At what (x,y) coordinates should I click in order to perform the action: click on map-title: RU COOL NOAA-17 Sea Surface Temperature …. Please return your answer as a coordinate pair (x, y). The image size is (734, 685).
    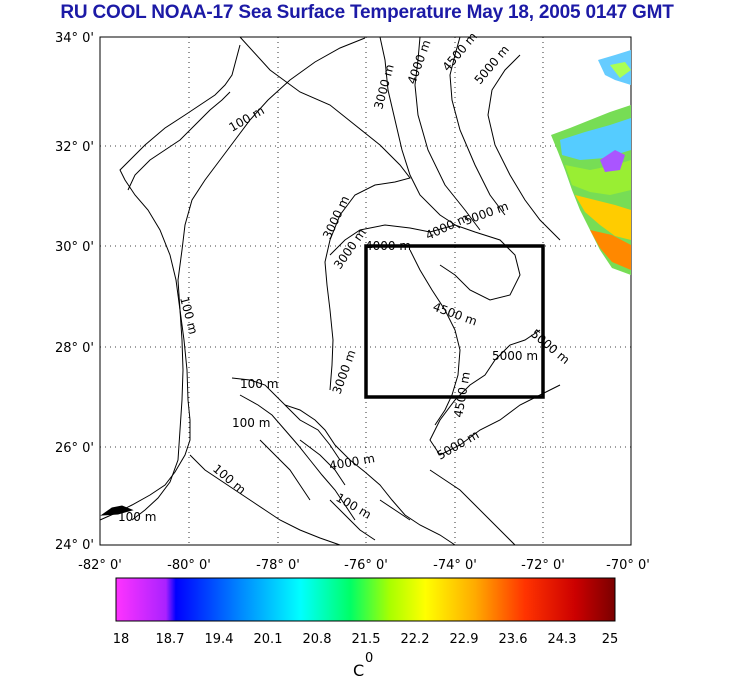
    Looking at the image, I should click on (367, 12).